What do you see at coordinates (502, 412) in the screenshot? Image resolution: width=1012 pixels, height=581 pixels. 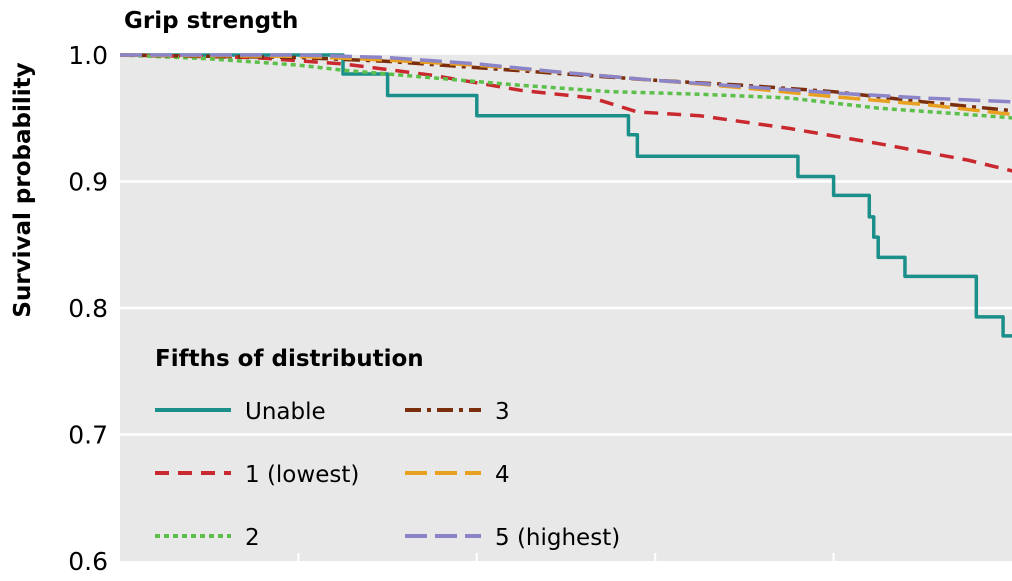 I see `legend-label-3: 3` at bounding box center [502, 412].